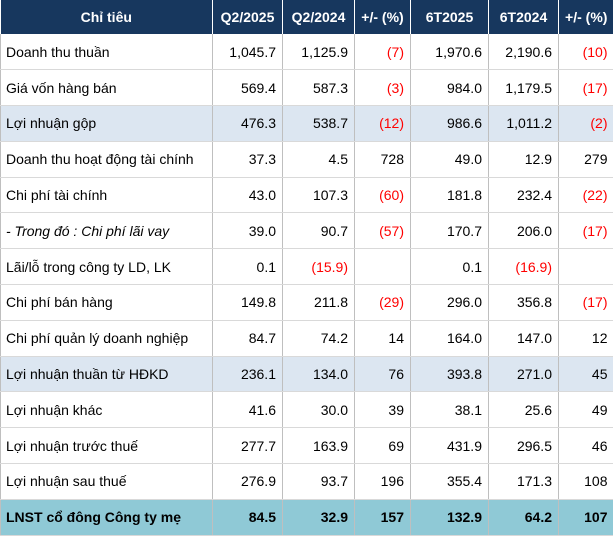  What do you see at coordinates (585, 338) in the screenshot?
I see `cell-half-year-change: 12` at bounding box center [585, 338].